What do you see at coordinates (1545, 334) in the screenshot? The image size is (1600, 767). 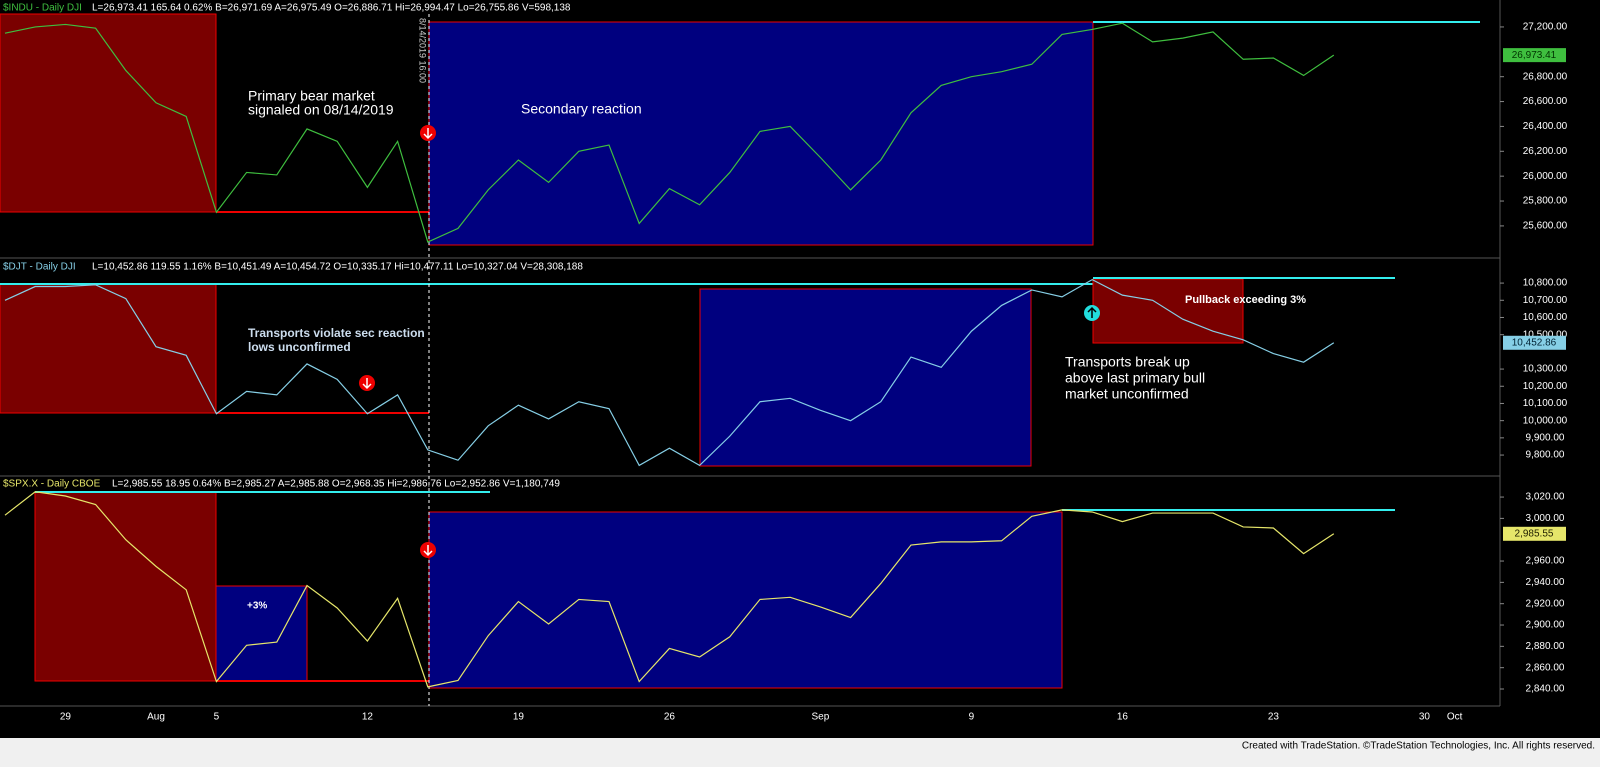 I see `y-tick-label: 10,500.00` at bounding box center [1545, 334].